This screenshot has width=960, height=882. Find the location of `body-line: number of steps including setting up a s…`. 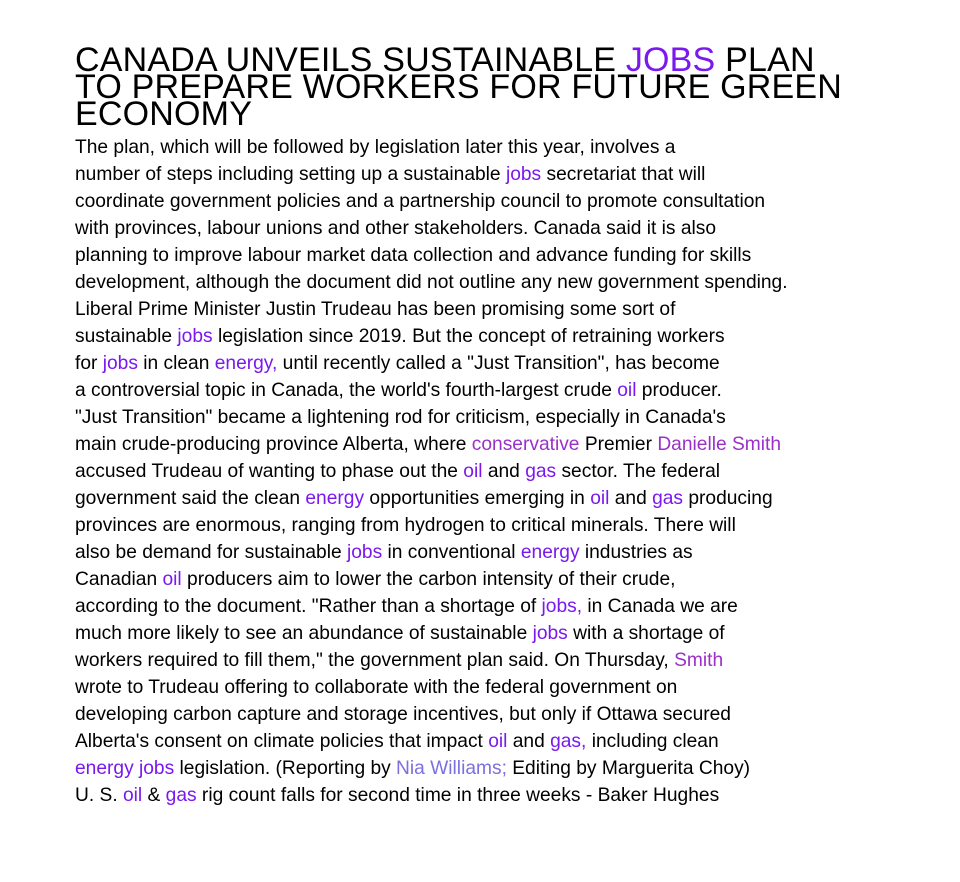

body-line: number of steps including setting up a s… is located at coordinates (515, 174).